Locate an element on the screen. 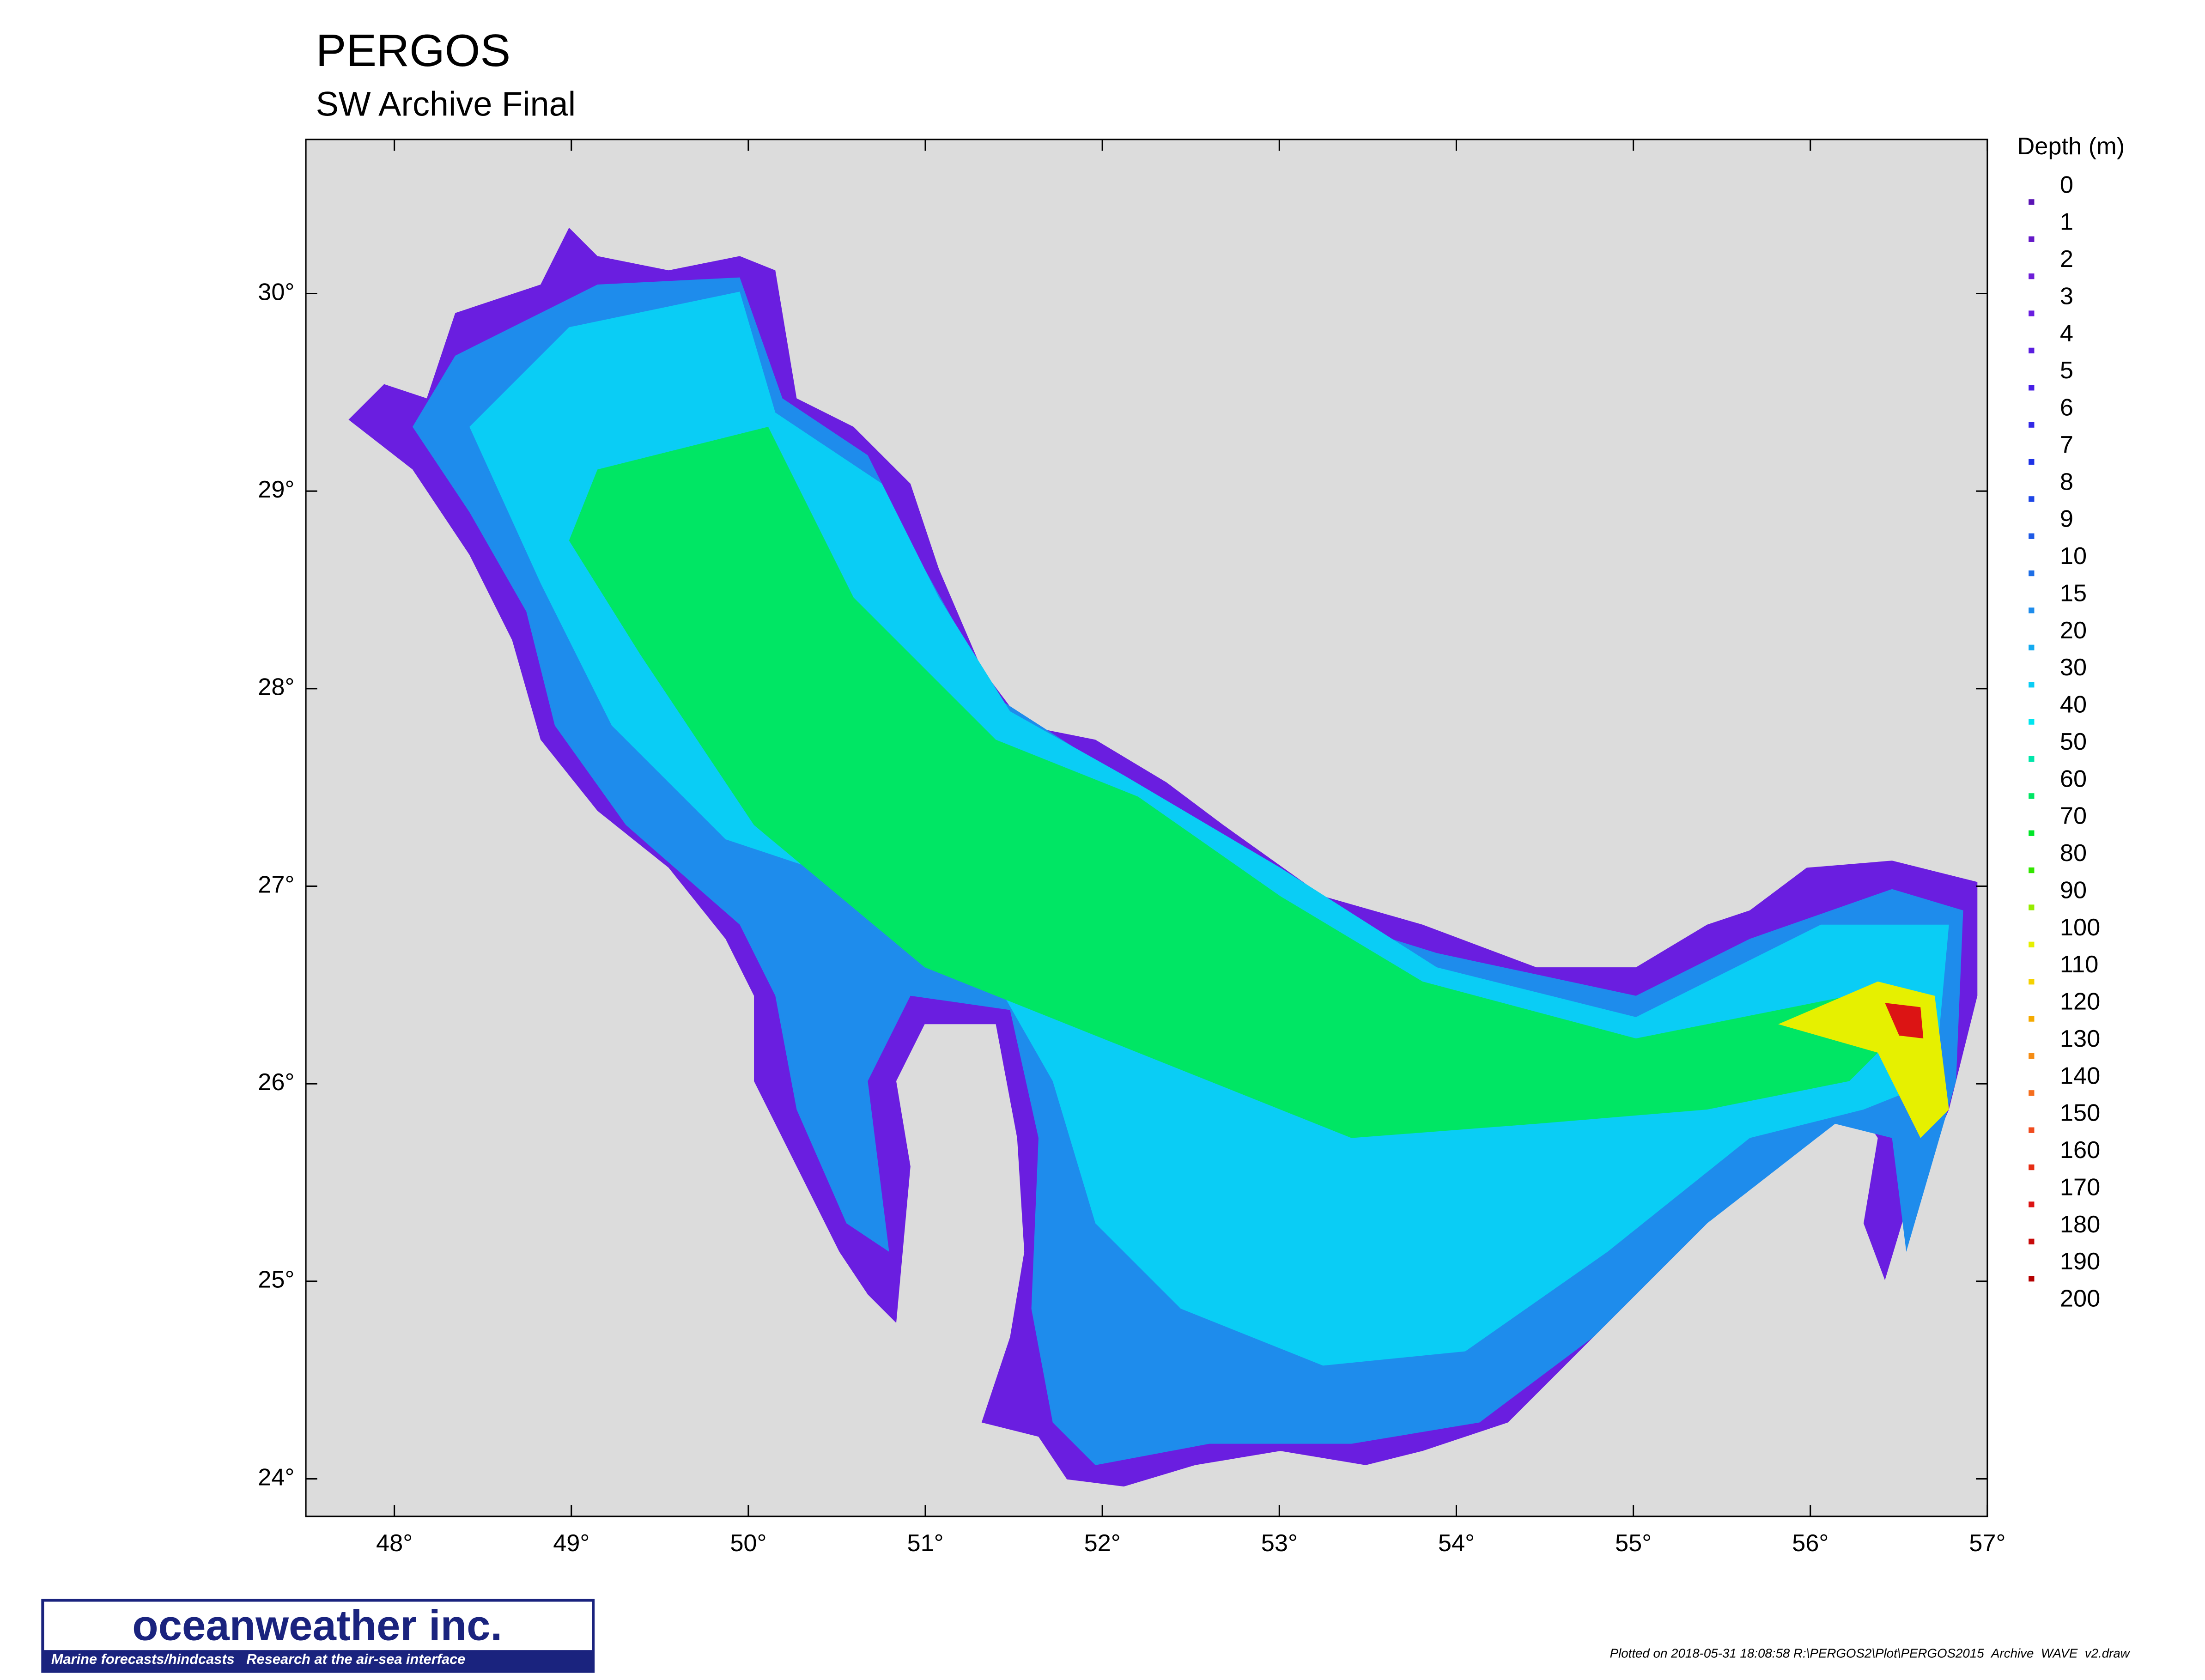  legend-label: 80 is located at coordinates (2073, 853).